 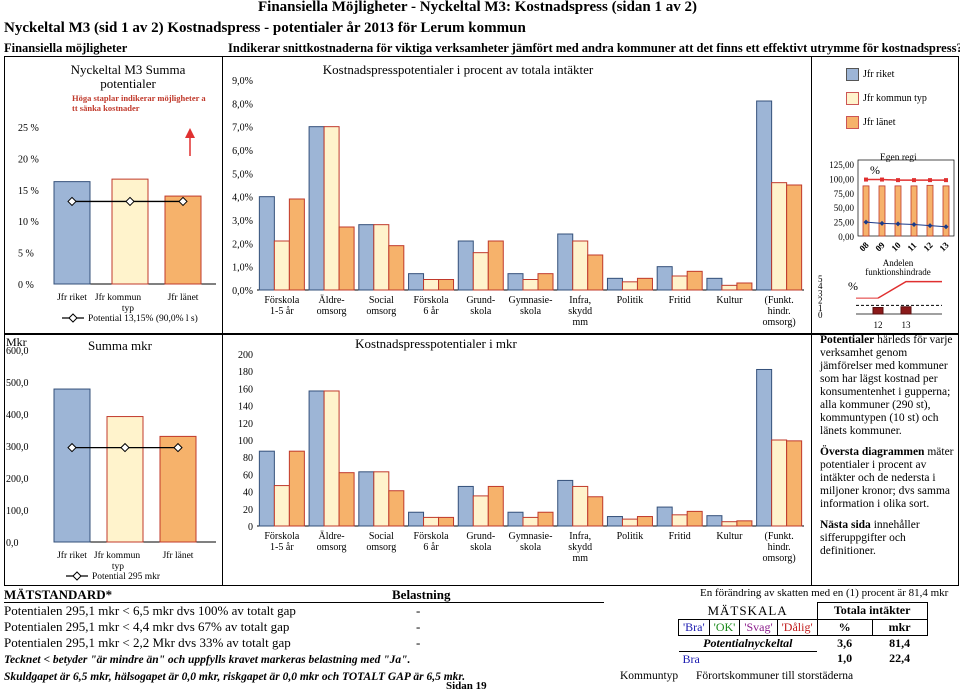 I want to click on legend-label: Jfr kommun typ, so click(x=895, y=98).